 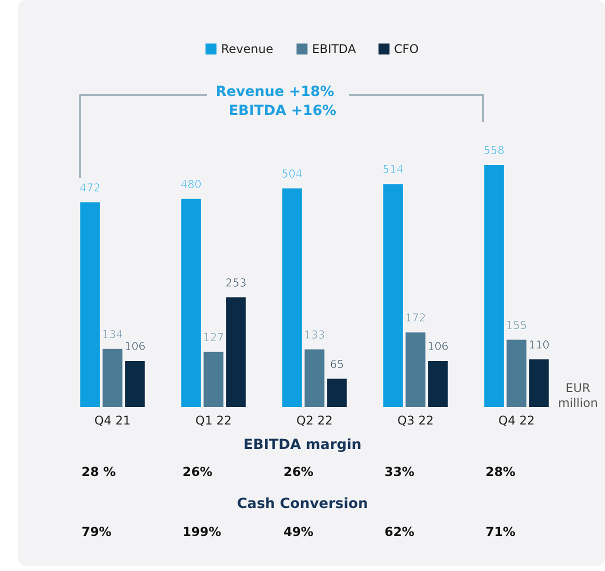 What do you see at coordinates (90, 187) in the screenshot?
I see `data-label: 472` at bounding box center [90, 187].